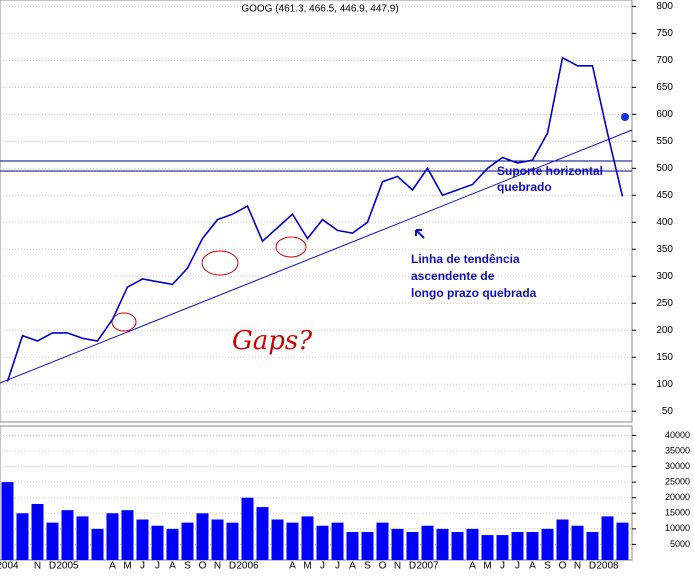 Image resolution: width=694 pixels, height=588 pixels. Describe the element at coordinates (677, 528) in the screenshot. I see `y2-tick-label: 10000` at that location.